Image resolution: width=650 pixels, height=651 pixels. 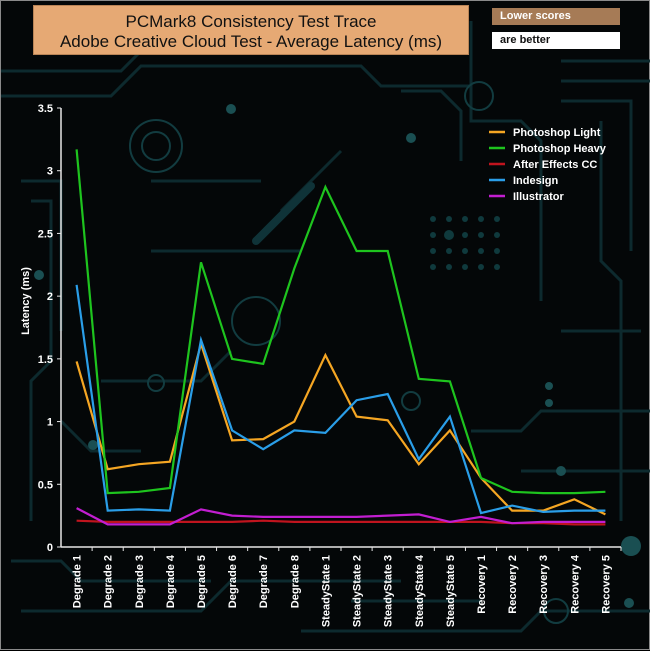 I want to click on x-tick-label: Recovery 2, so click(x=513, y=584).